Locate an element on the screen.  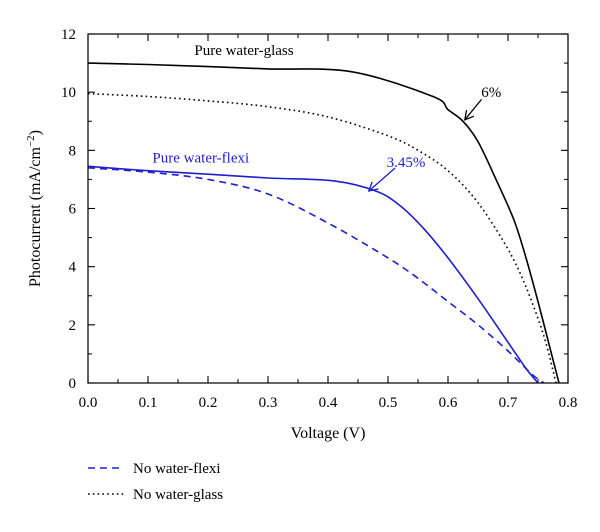
y-tick-label: 6 is located at coordinates (73, 210).